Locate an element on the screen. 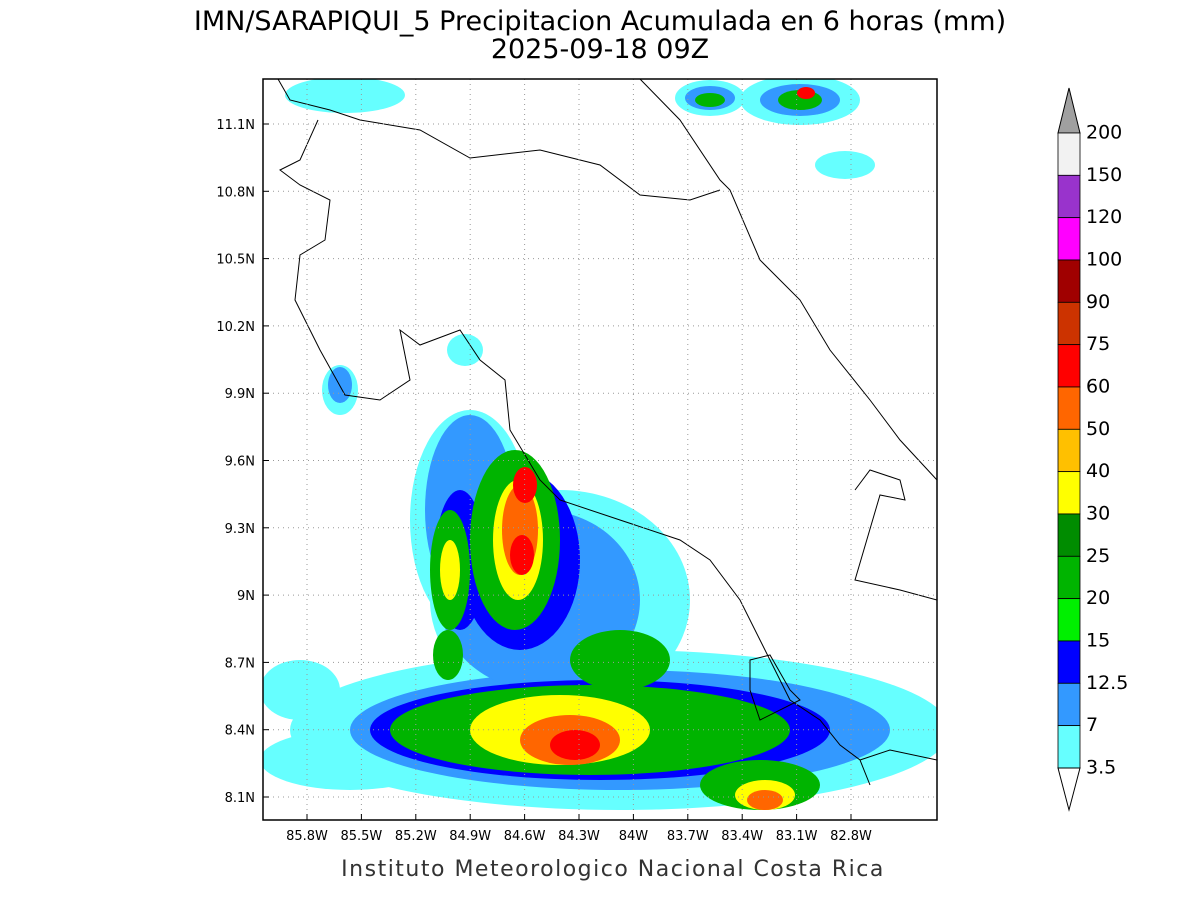 The width and height of the screenshot is (1200, 900). colorbar-label: 100 is located at coordinates (1104, 259).